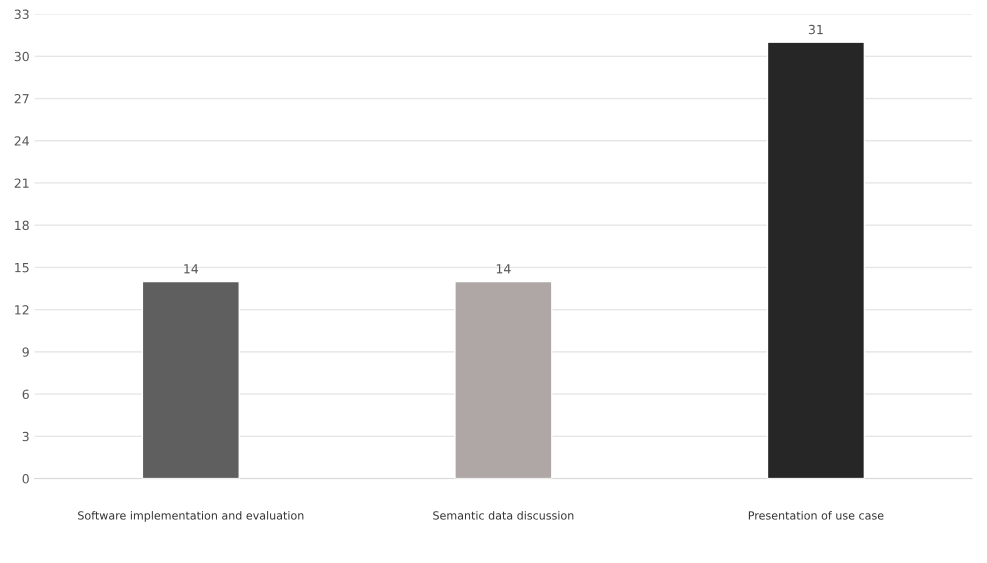 Image resolution: width=987 pixels, height=563 pixels. I want to click on y-tick-label: 21, so click(21, 183).